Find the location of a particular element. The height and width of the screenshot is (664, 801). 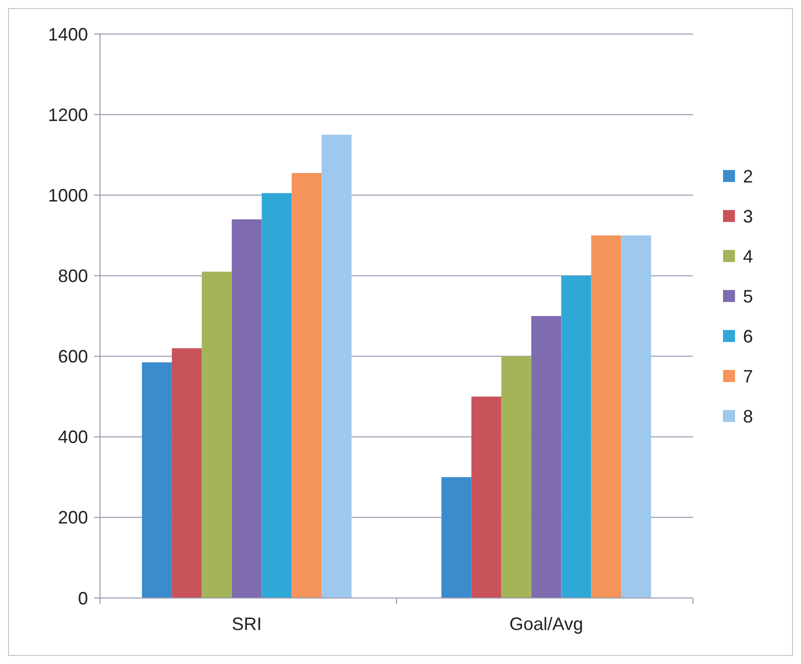

legend-label: 8 is located at coordinates (748, 416).